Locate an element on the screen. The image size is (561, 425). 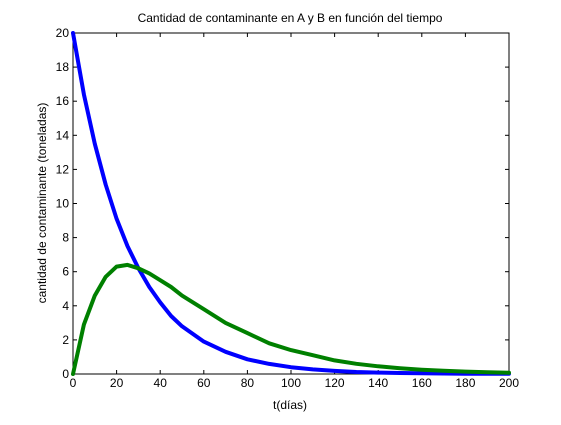
x-tick-label: 140 is located at coordinates (378, 383).